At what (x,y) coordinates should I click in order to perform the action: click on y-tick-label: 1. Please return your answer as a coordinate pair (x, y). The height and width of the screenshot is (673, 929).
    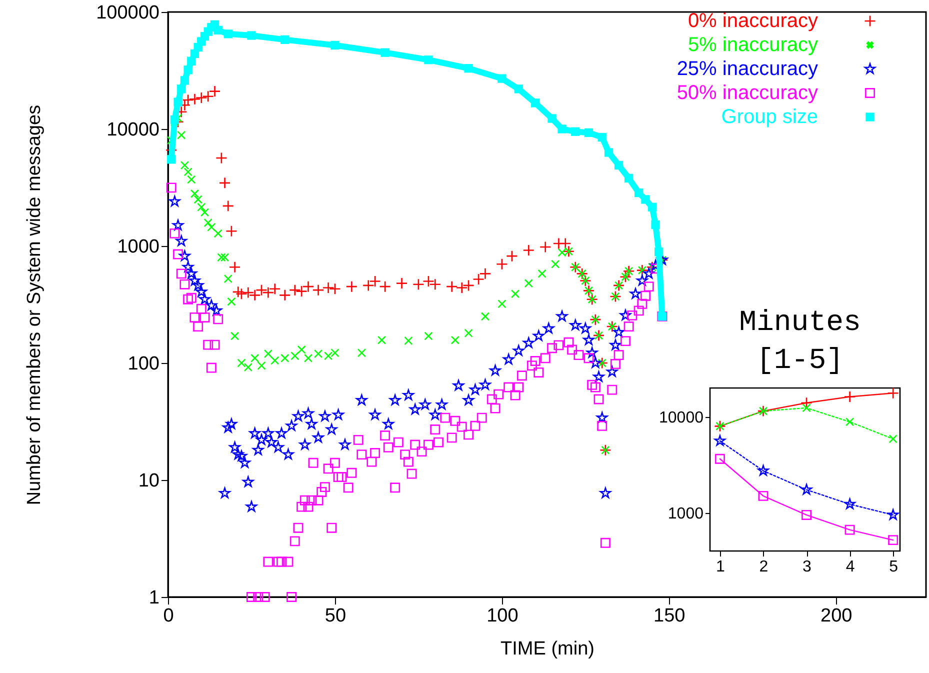
    Looking at the image, I should click on (154, 598).